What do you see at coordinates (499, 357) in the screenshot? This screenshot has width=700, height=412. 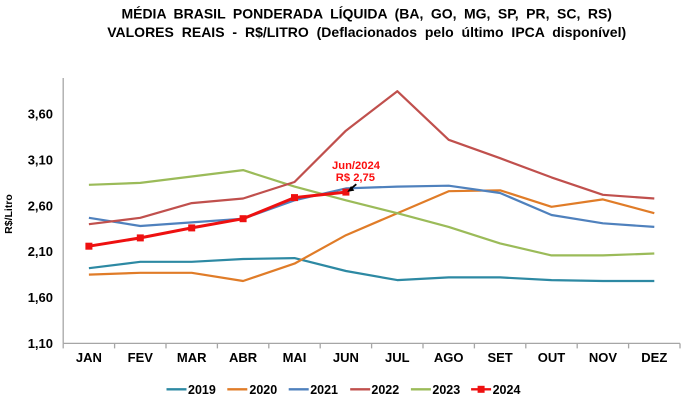 I see `svg-text: SET` at bounding box center [499, 357].